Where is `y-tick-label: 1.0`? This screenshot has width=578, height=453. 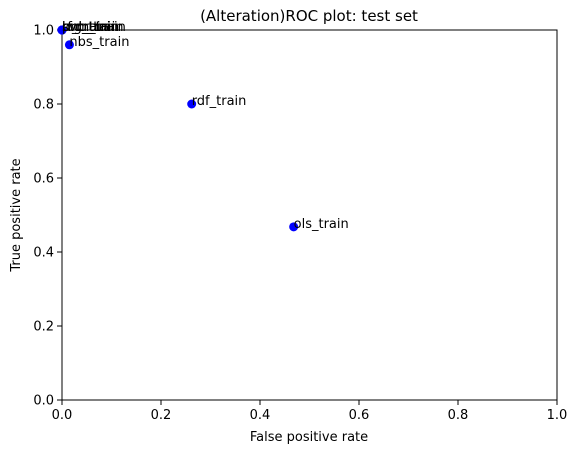
y-tick-label: 1.0 is located at coordinates (43, 31).